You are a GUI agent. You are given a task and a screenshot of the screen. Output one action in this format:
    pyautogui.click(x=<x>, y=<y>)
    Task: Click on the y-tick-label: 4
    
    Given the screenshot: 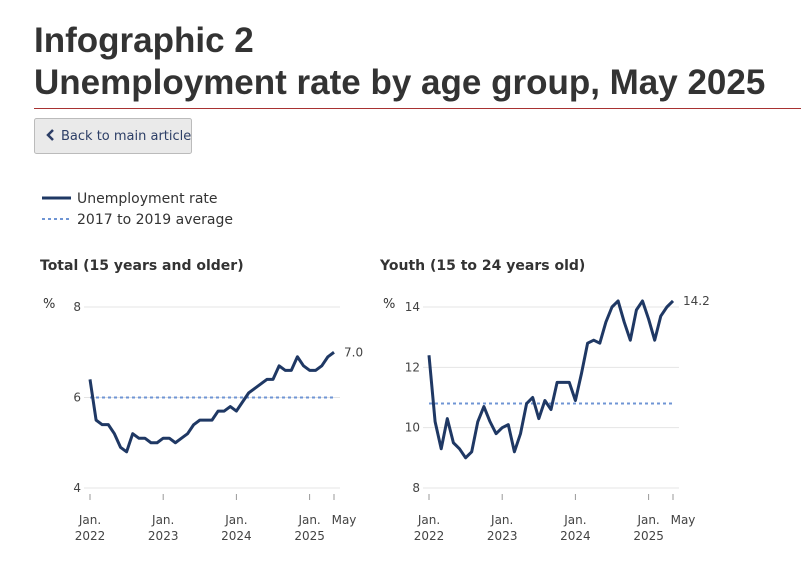 What is the action you would take?
    pyautogui.click(x=77, y=488)
    